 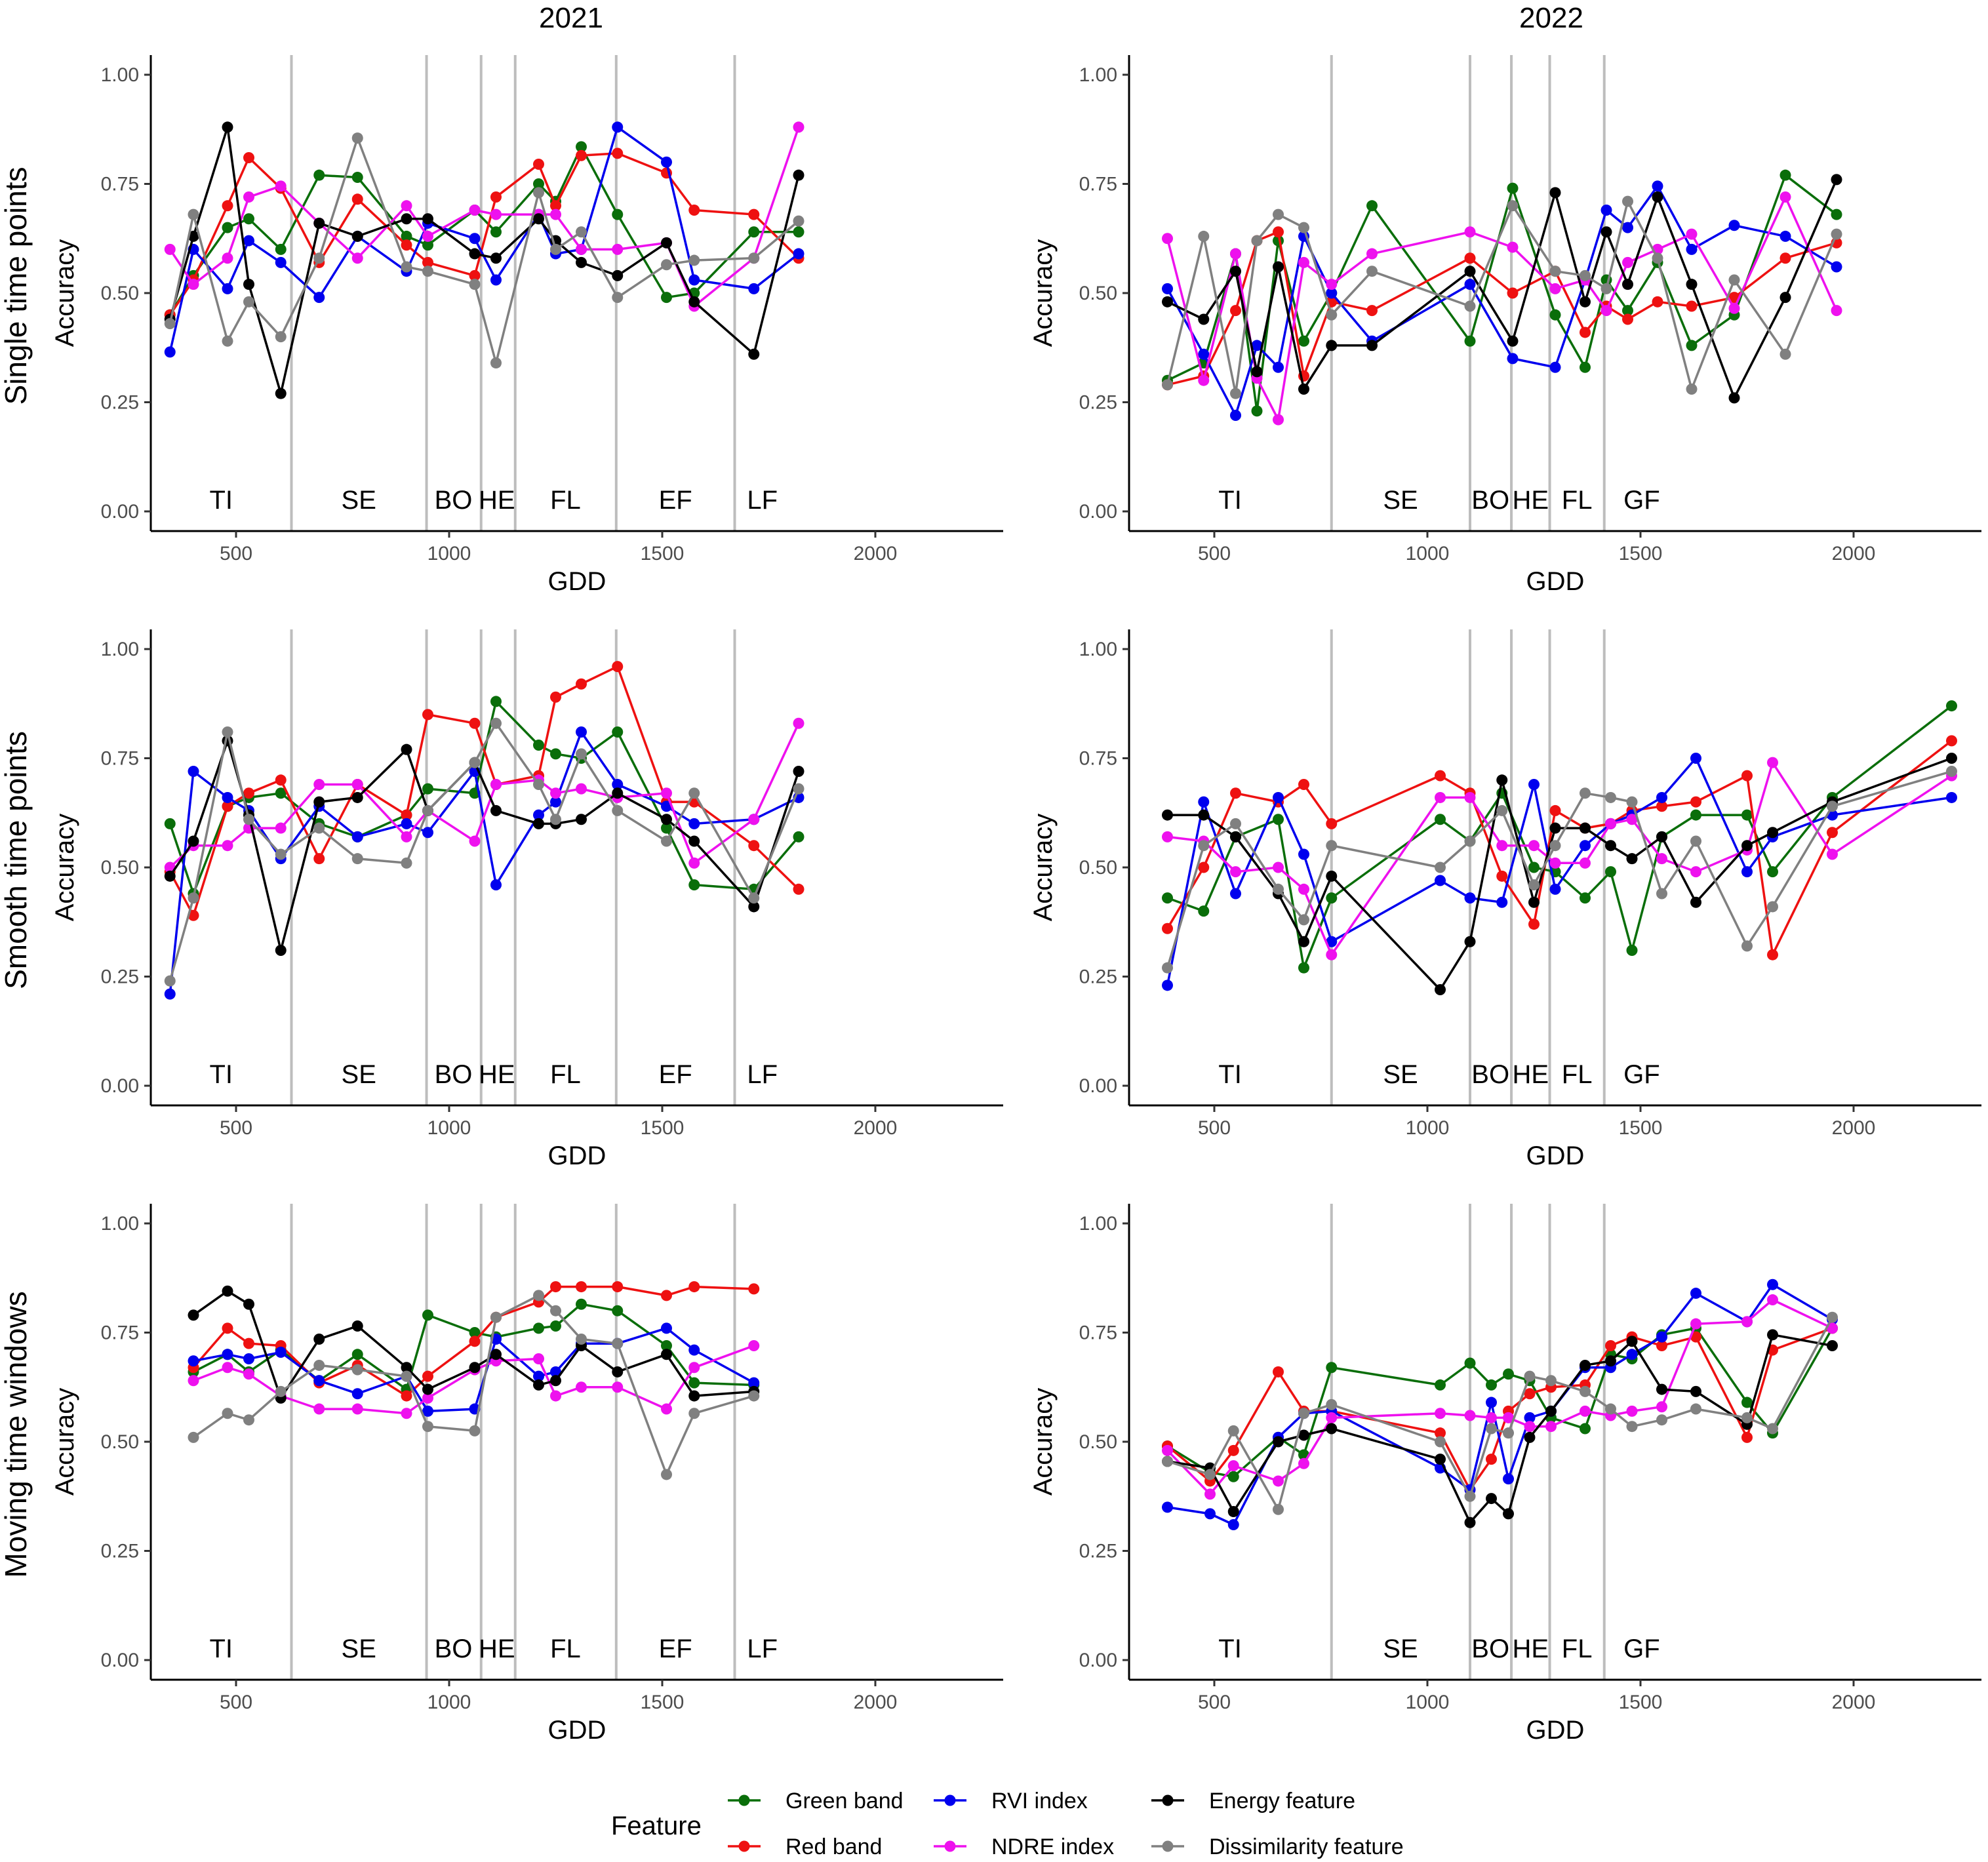 I want to click on stage-label-lf: LF, so click(x=762, y=1649).